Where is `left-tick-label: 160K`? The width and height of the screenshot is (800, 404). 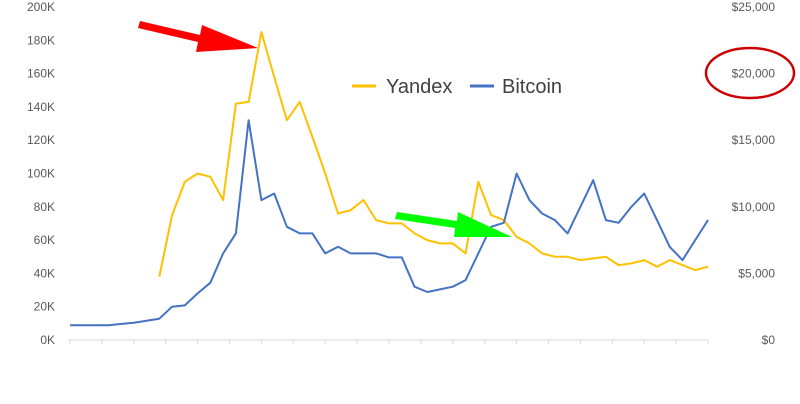
left-tick-label: 160K is located at coordinates (41, 74).